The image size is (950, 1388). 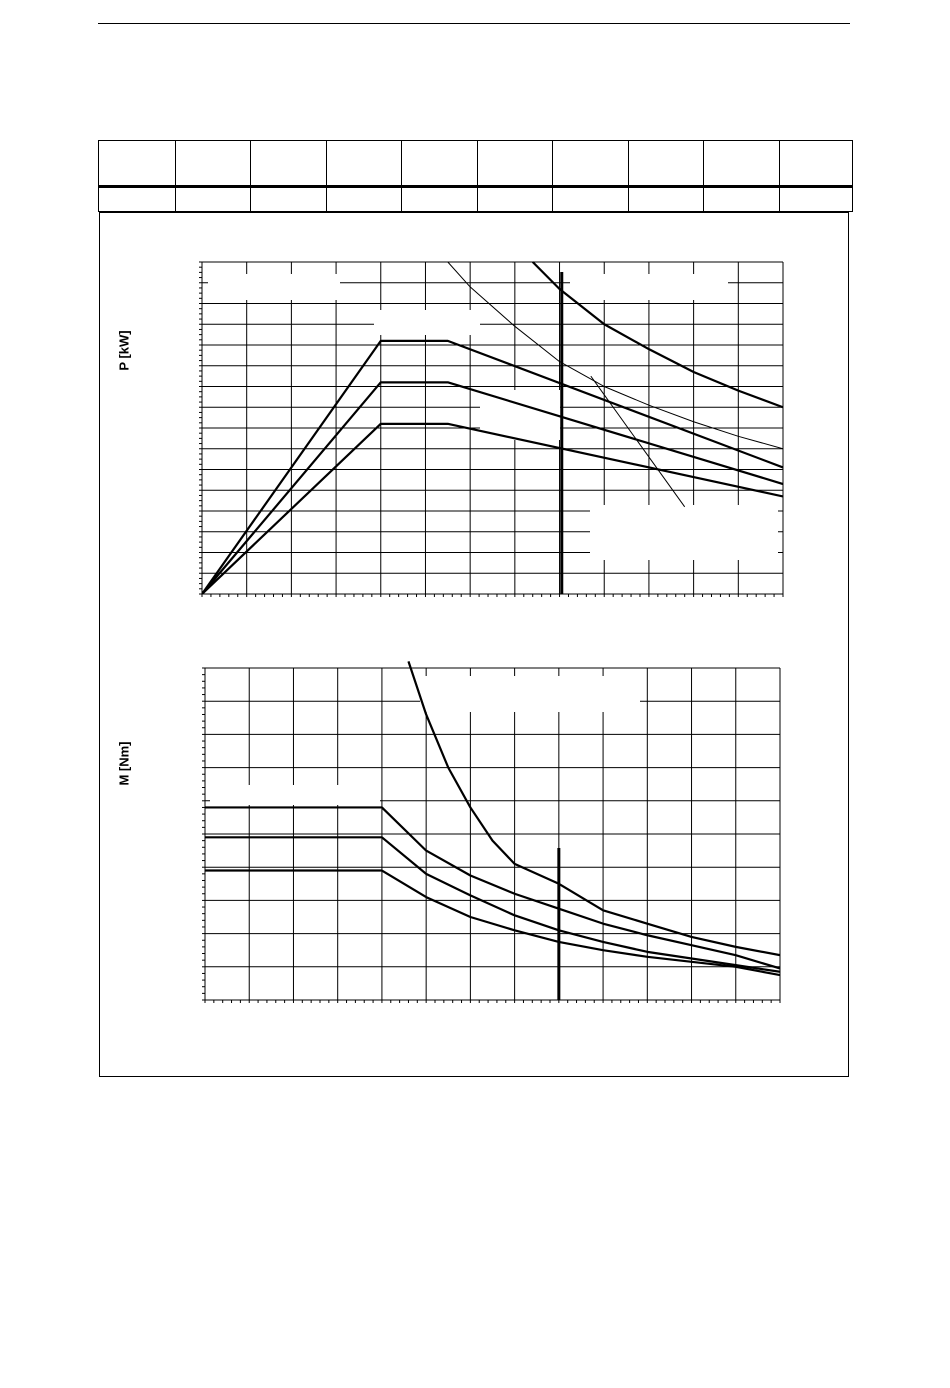 What do you see at coordinates (474, 23) in the screenshot?
I see `header-rule` at bounding box center [474, 23].